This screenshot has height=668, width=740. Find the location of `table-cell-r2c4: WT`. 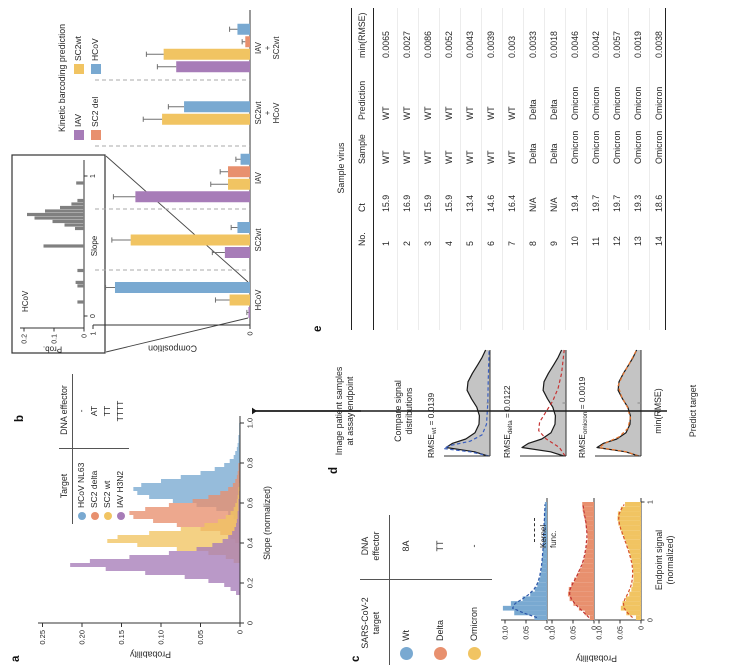

table-cell-r2c4: WT is located at coordinates (407, 113).